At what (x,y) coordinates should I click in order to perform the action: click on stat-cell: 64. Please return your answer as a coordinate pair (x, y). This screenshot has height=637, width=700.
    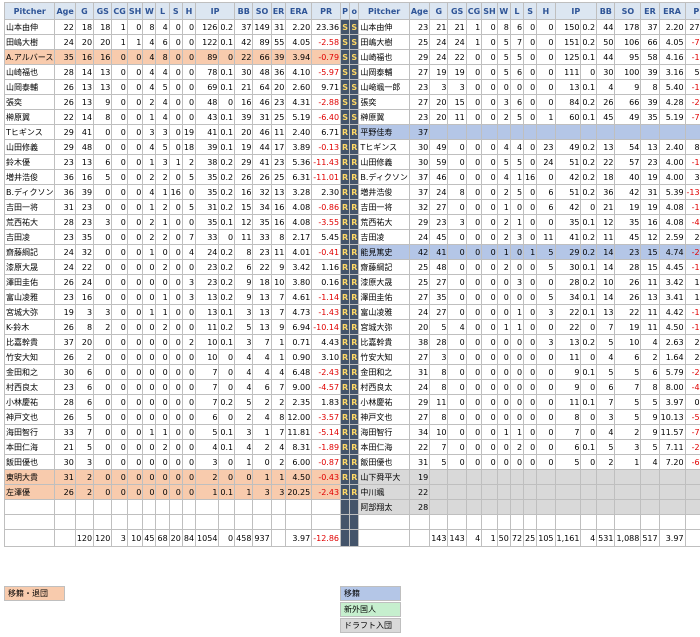
    Looking at the image, I should click on (262, 87).